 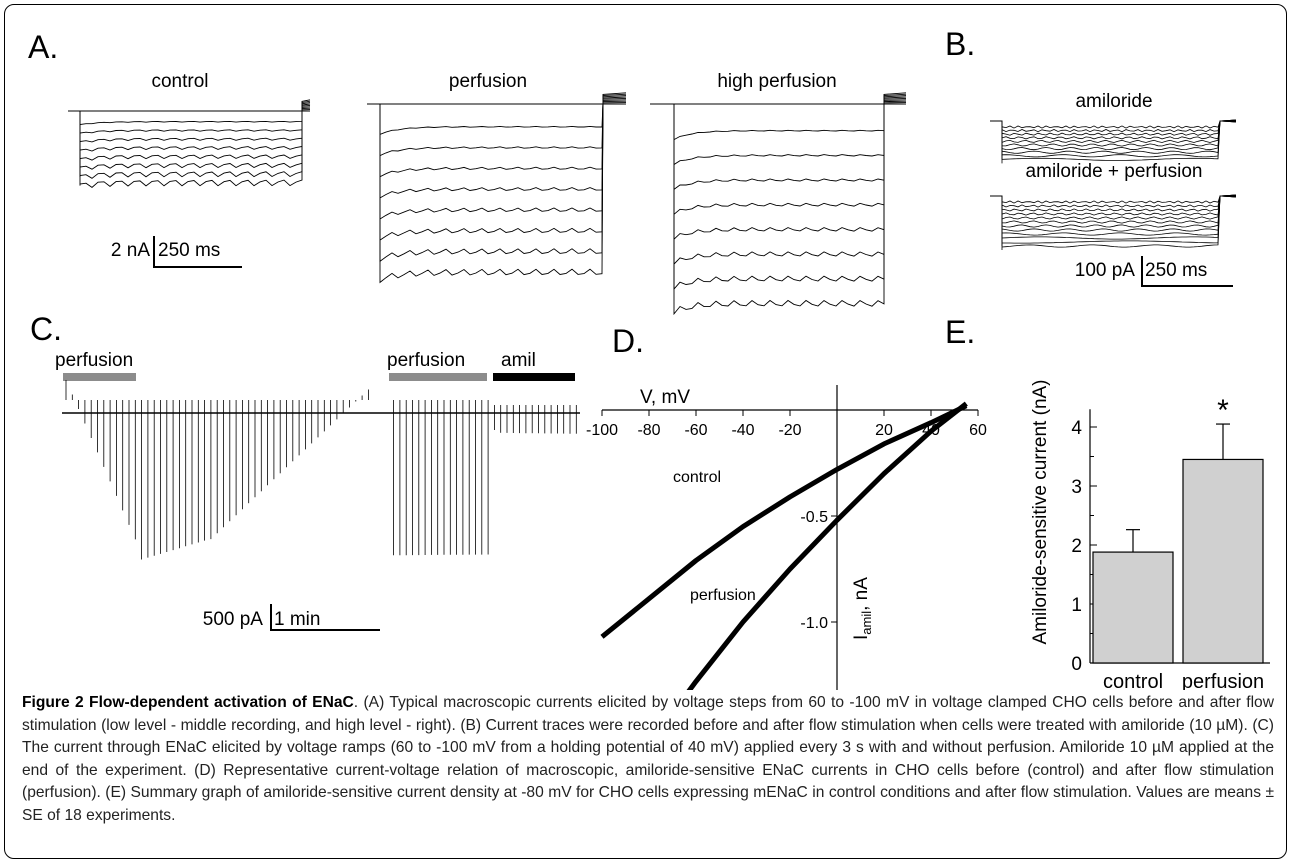 I want to click on panel-a-scale-time: 250 ms, so click(x=189, y=250).